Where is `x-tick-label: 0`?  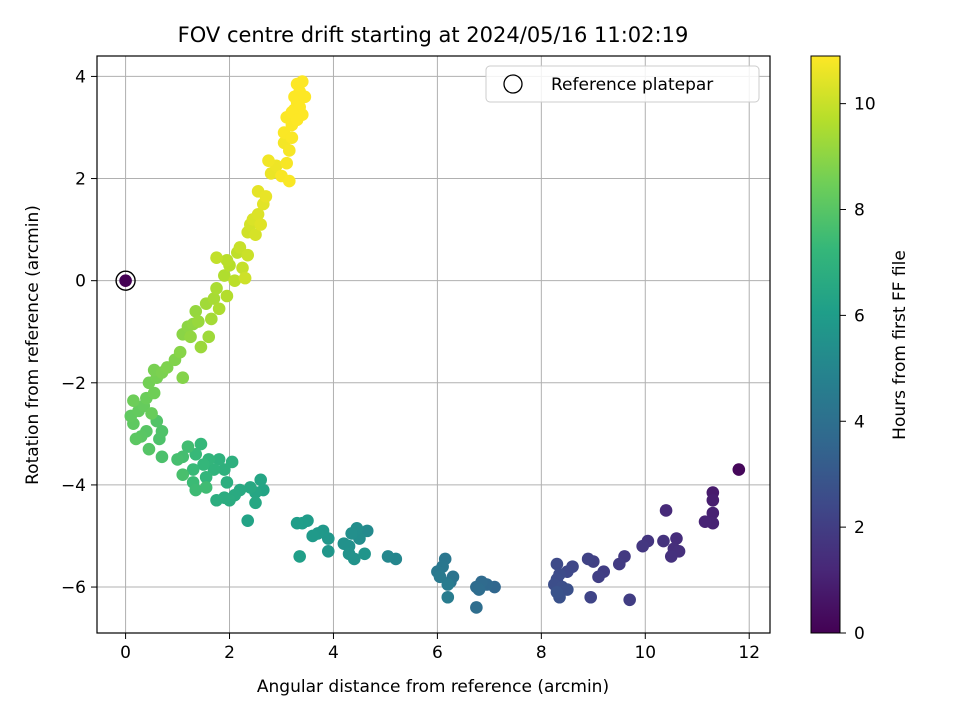 x-tick-label: 0 is located at coordinates (125, 653).